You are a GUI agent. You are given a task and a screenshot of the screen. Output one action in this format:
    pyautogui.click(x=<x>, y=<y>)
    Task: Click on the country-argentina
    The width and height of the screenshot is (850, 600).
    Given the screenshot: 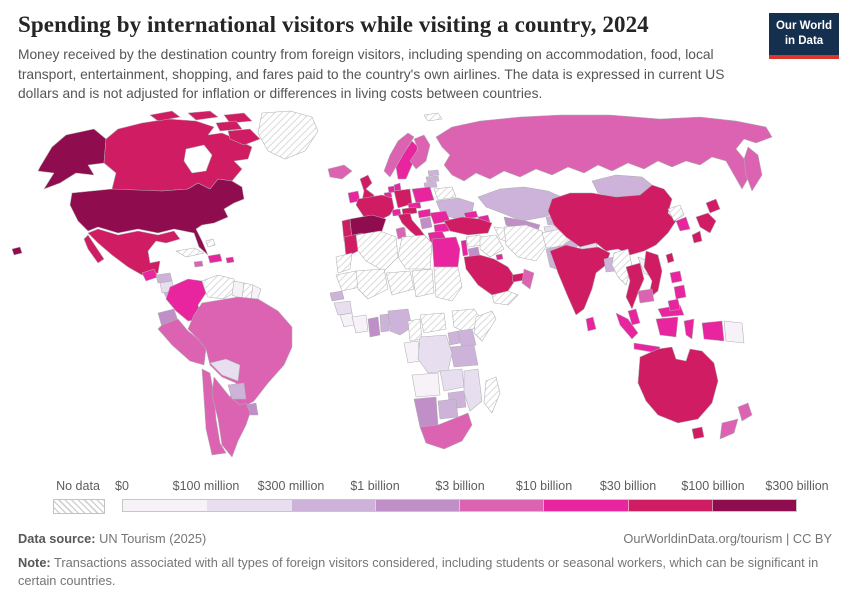 What is the action you would take?
    pyautogui.click(x=231, y=417)
    